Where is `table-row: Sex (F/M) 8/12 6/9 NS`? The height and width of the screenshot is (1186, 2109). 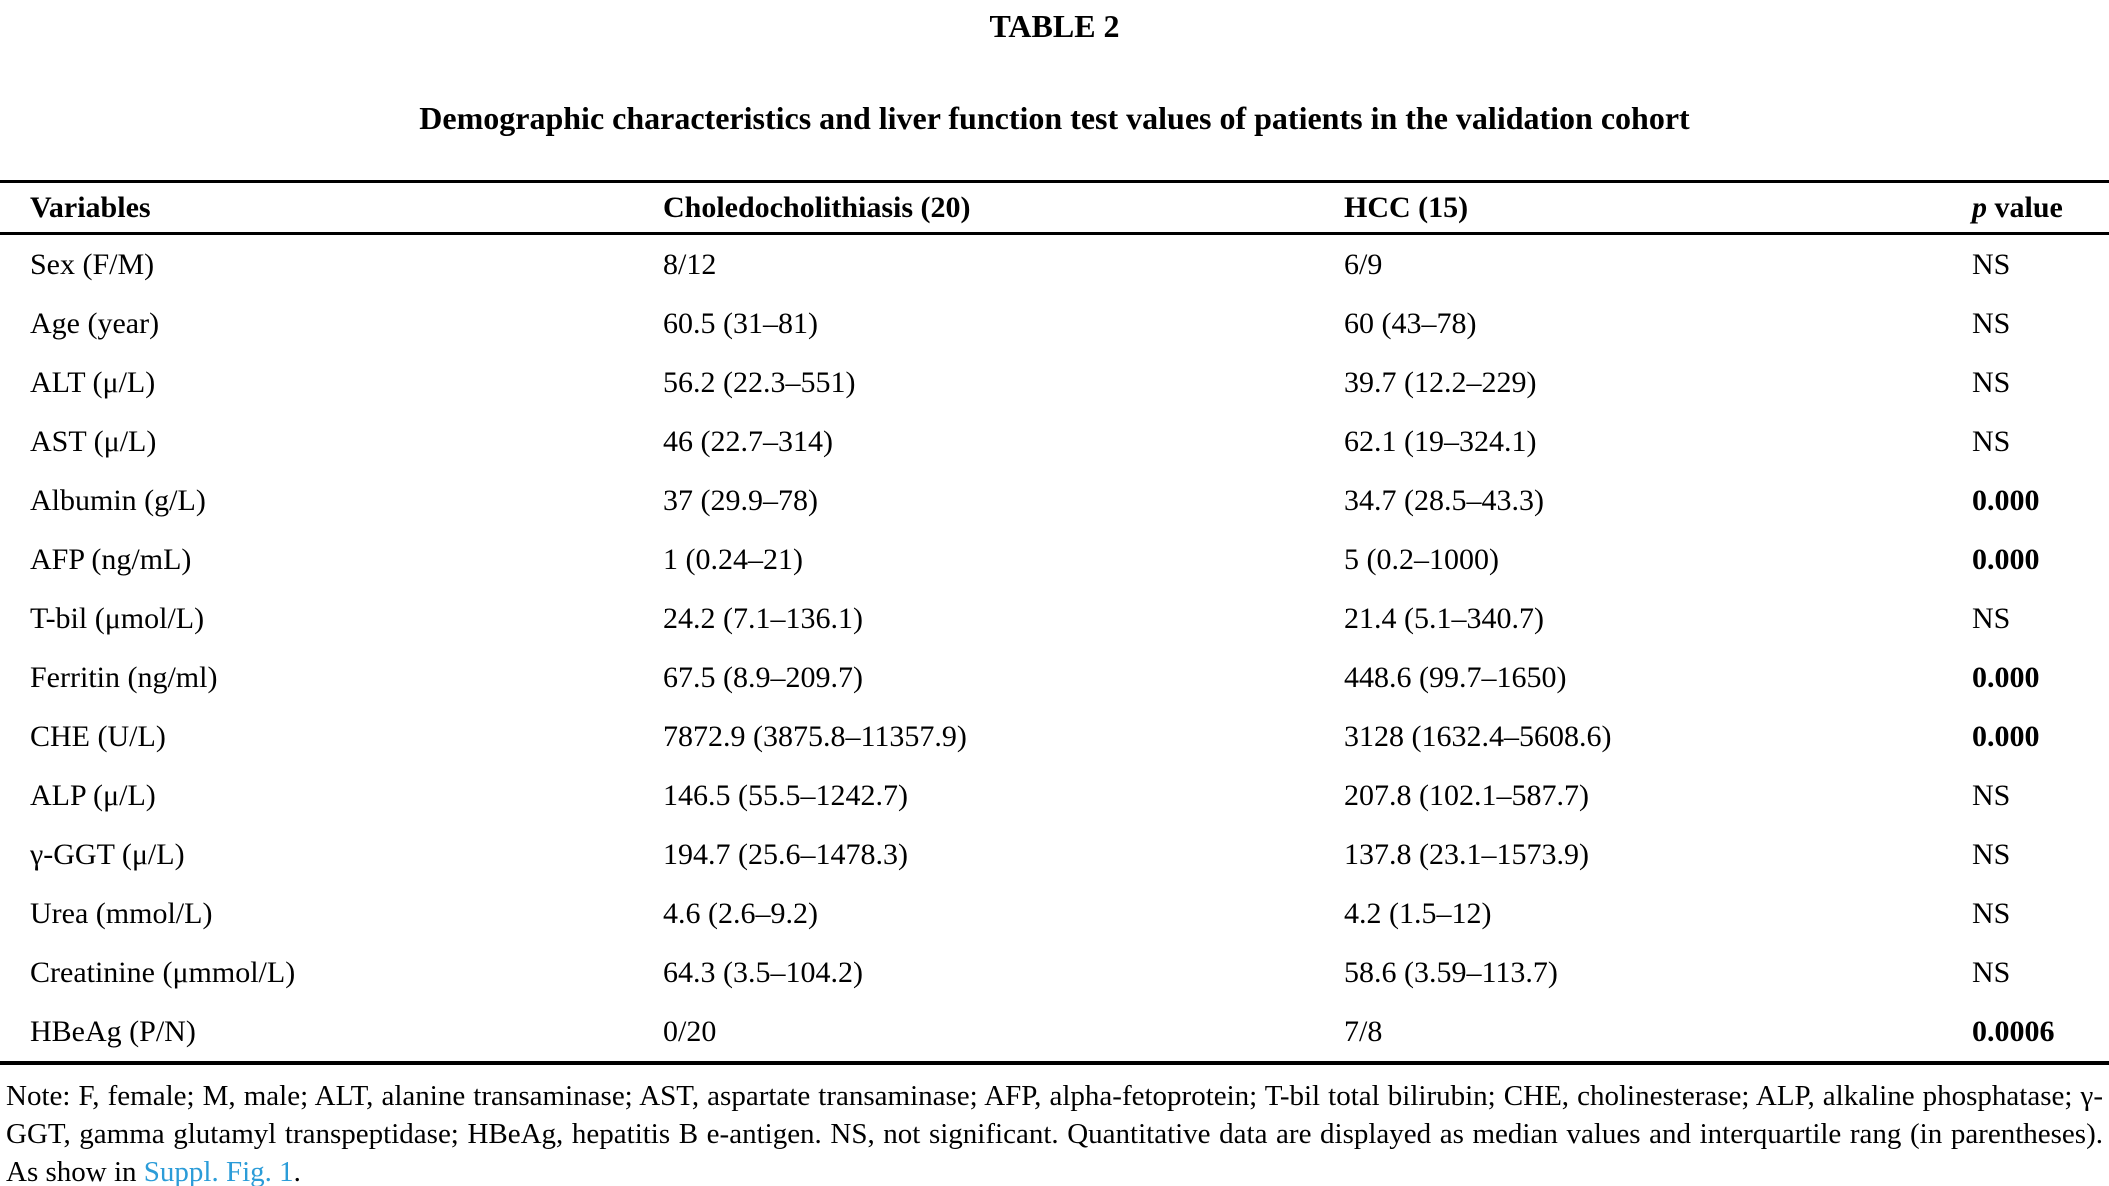 table-row: Sex (F/M) 8/12 6/9 NS is located at coordinates (1054, 264).